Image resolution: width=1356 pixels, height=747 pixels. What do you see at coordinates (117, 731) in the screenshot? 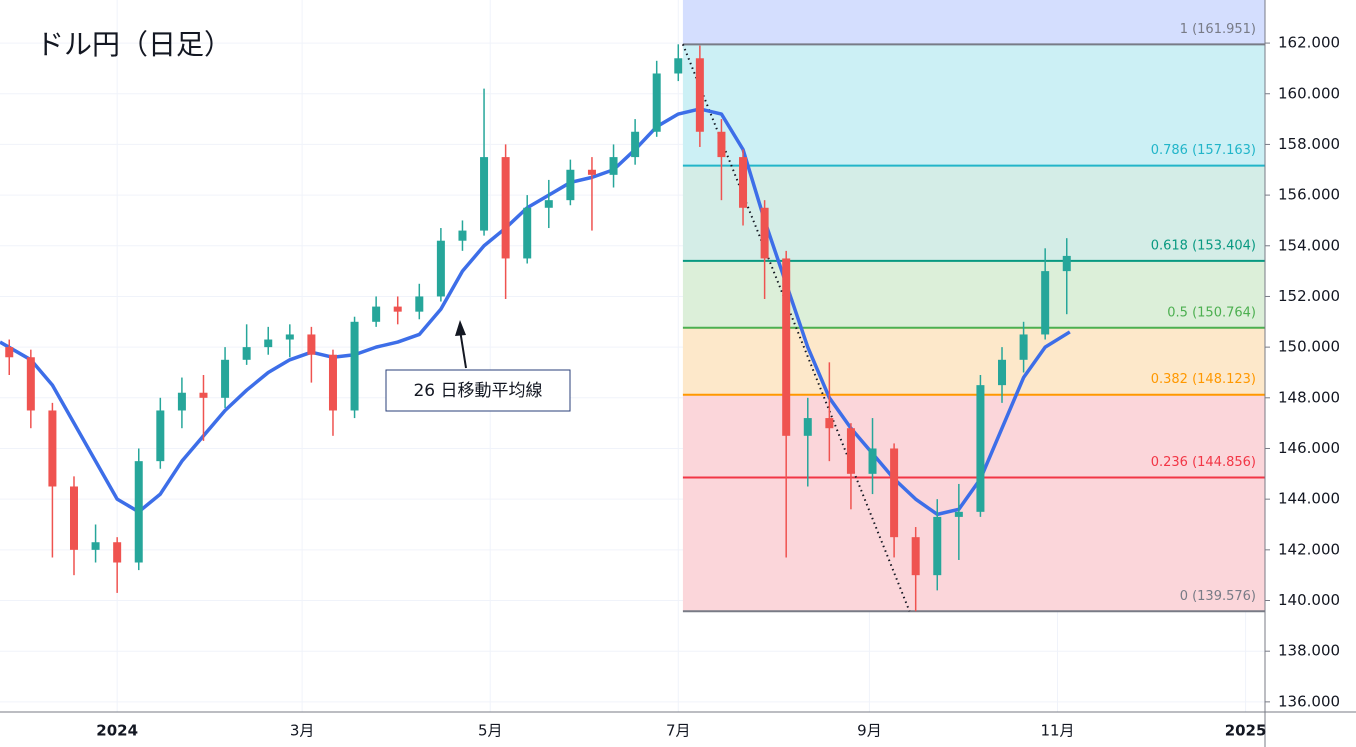
I see `x-tick-label: 2024` at bounding box center [117, 731].